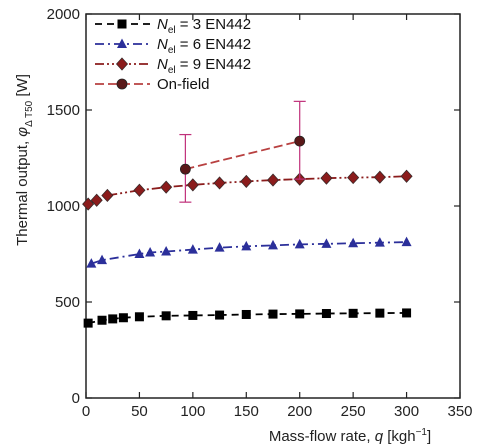 This screenshot has width=483, height=446. I want to click on y-tick-label: 2000, so click(63, 14).